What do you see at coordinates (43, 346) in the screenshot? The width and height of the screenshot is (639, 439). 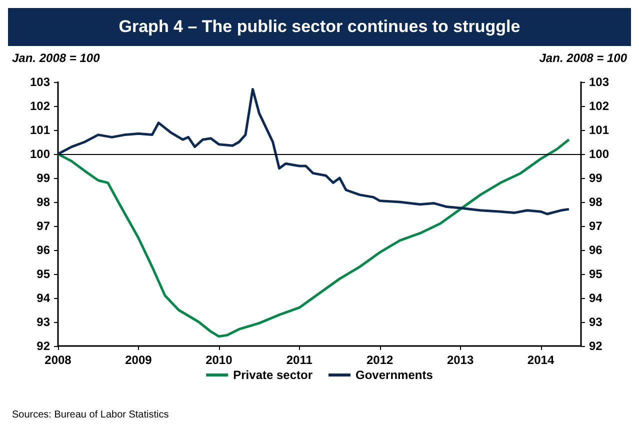 I see `y-tick-label: 92` at bounding box center [43, 346].